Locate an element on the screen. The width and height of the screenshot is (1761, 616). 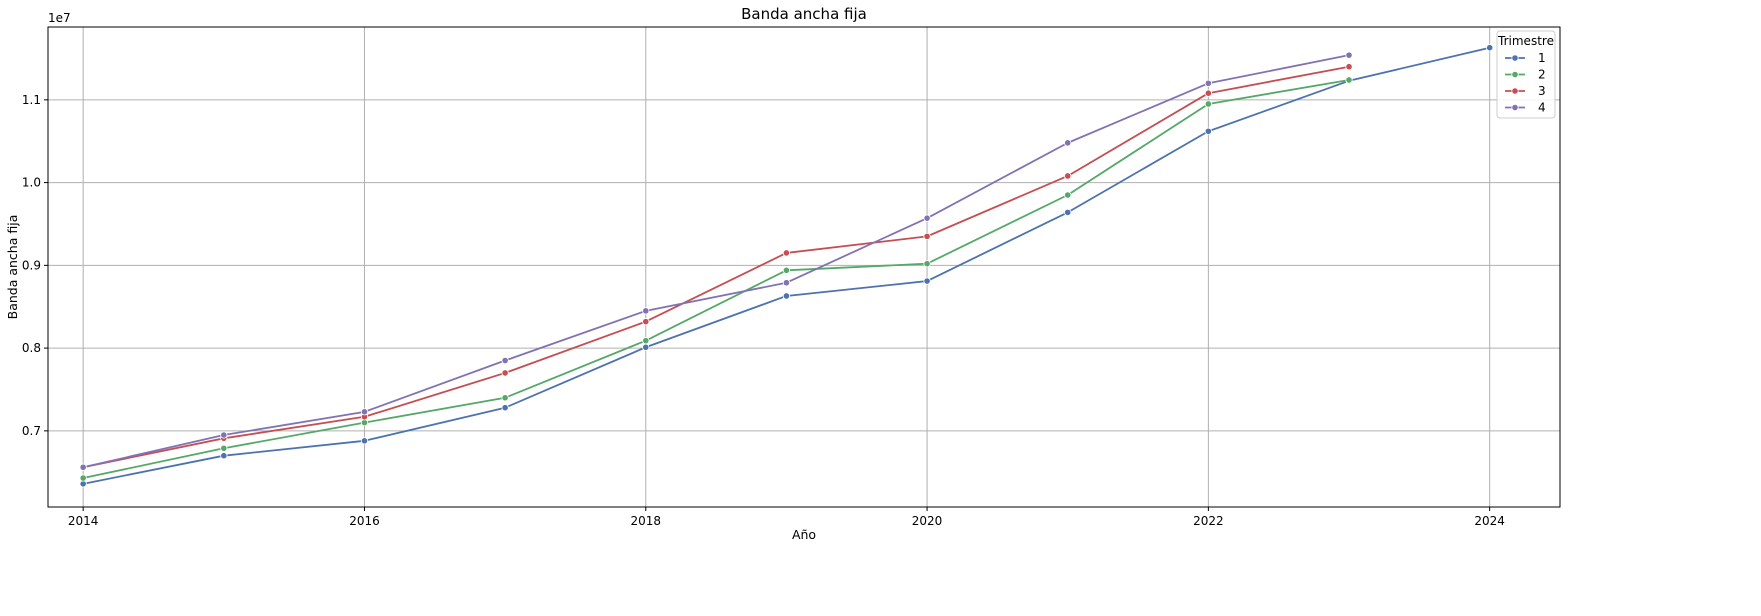
legend-box is located at coordinates (1526, 74).